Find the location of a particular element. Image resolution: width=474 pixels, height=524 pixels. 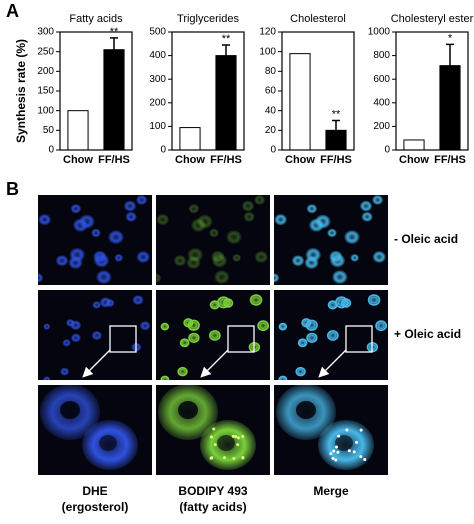

column-detail: (fatty acids) is located at coordinates (212, 507).